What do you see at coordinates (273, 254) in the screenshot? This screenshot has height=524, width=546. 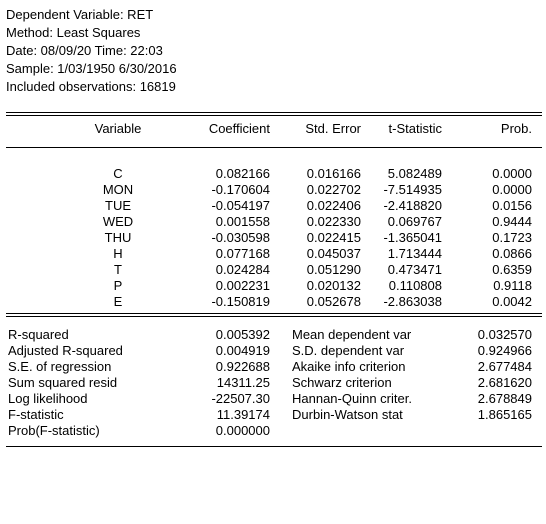 I see `table-row: H 0.077168 0.045037 1.713444 0.0866` at bounding box center [273, 254].